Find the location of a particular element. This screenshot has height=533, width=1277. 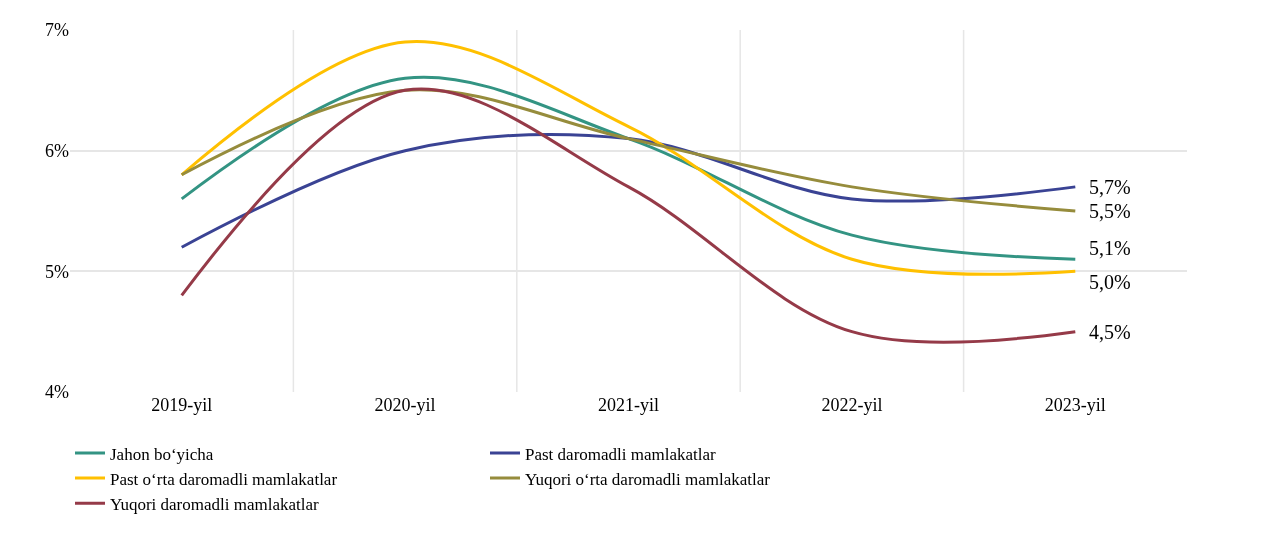

y-tick-label: 4% is located at coordinates (57, 392).